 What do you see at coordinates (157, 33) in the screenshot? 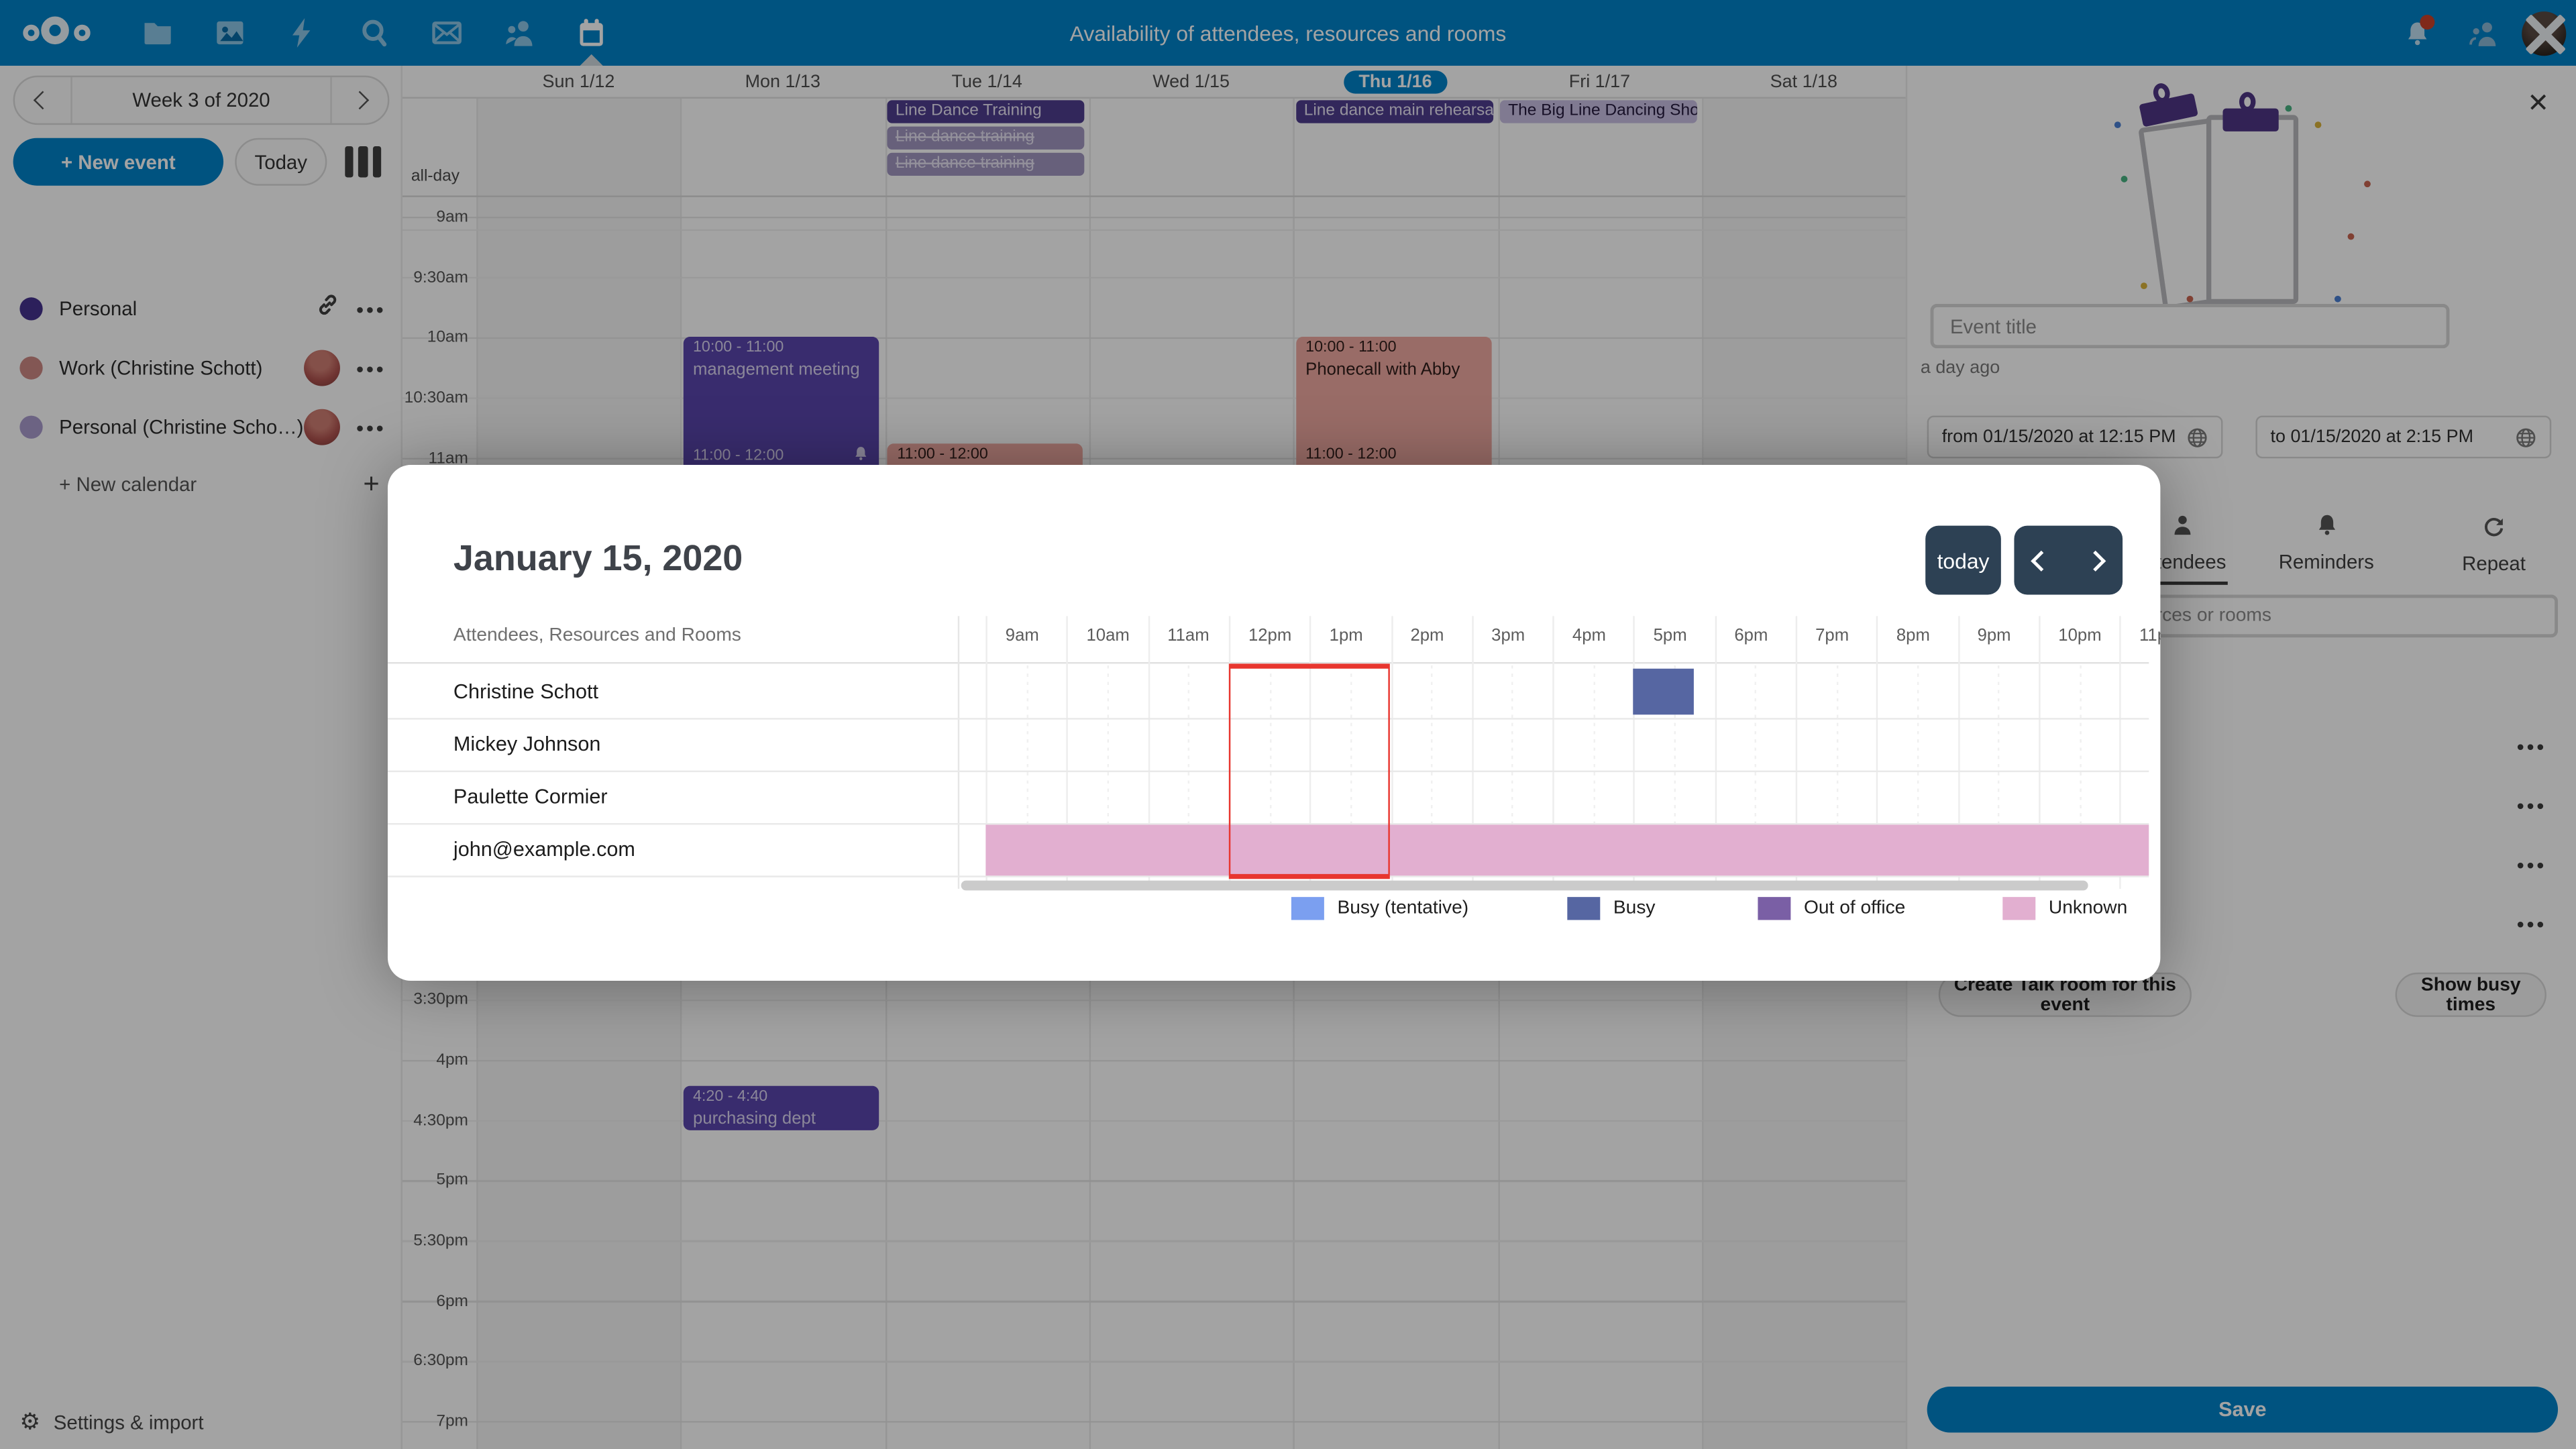
I see `files-icon` at bounding box center [157, 33].